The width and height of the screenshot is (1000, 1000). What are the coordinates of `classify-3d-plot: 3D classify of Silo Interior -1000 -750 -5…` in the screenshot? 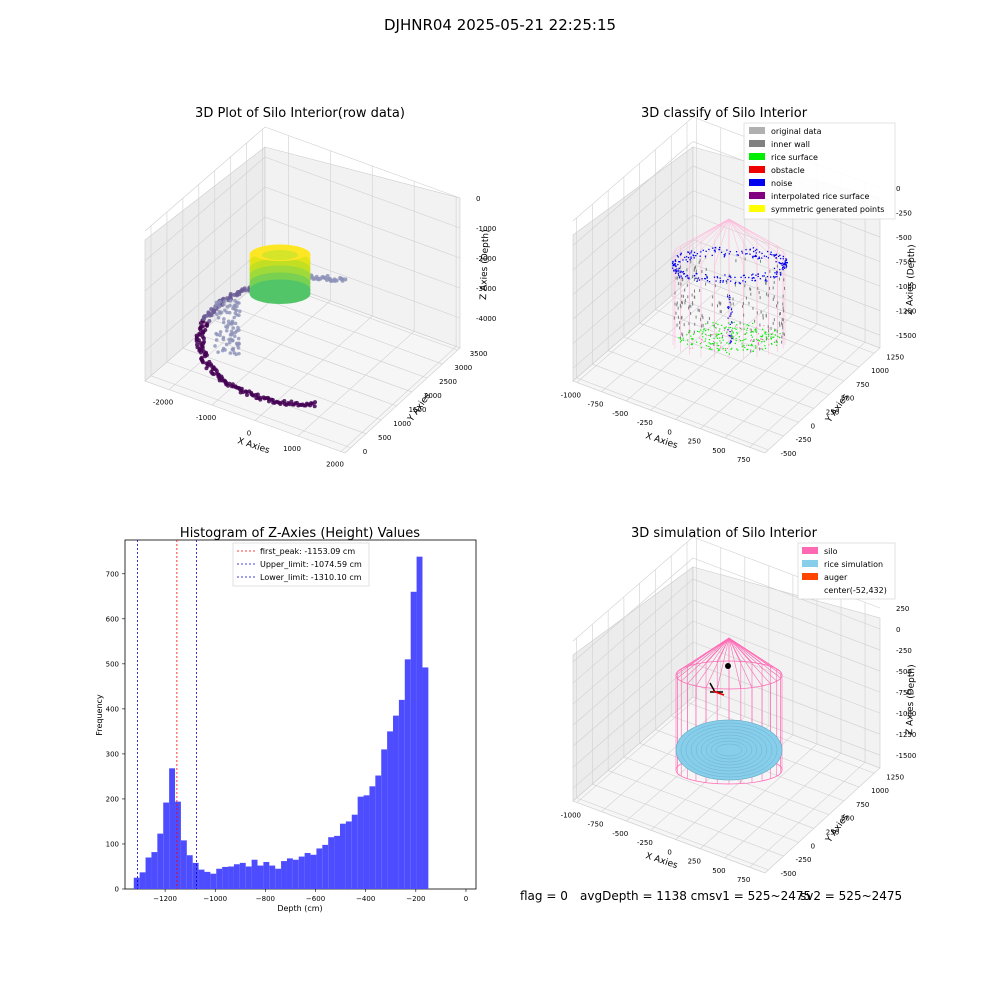 It's located at (739, 285).